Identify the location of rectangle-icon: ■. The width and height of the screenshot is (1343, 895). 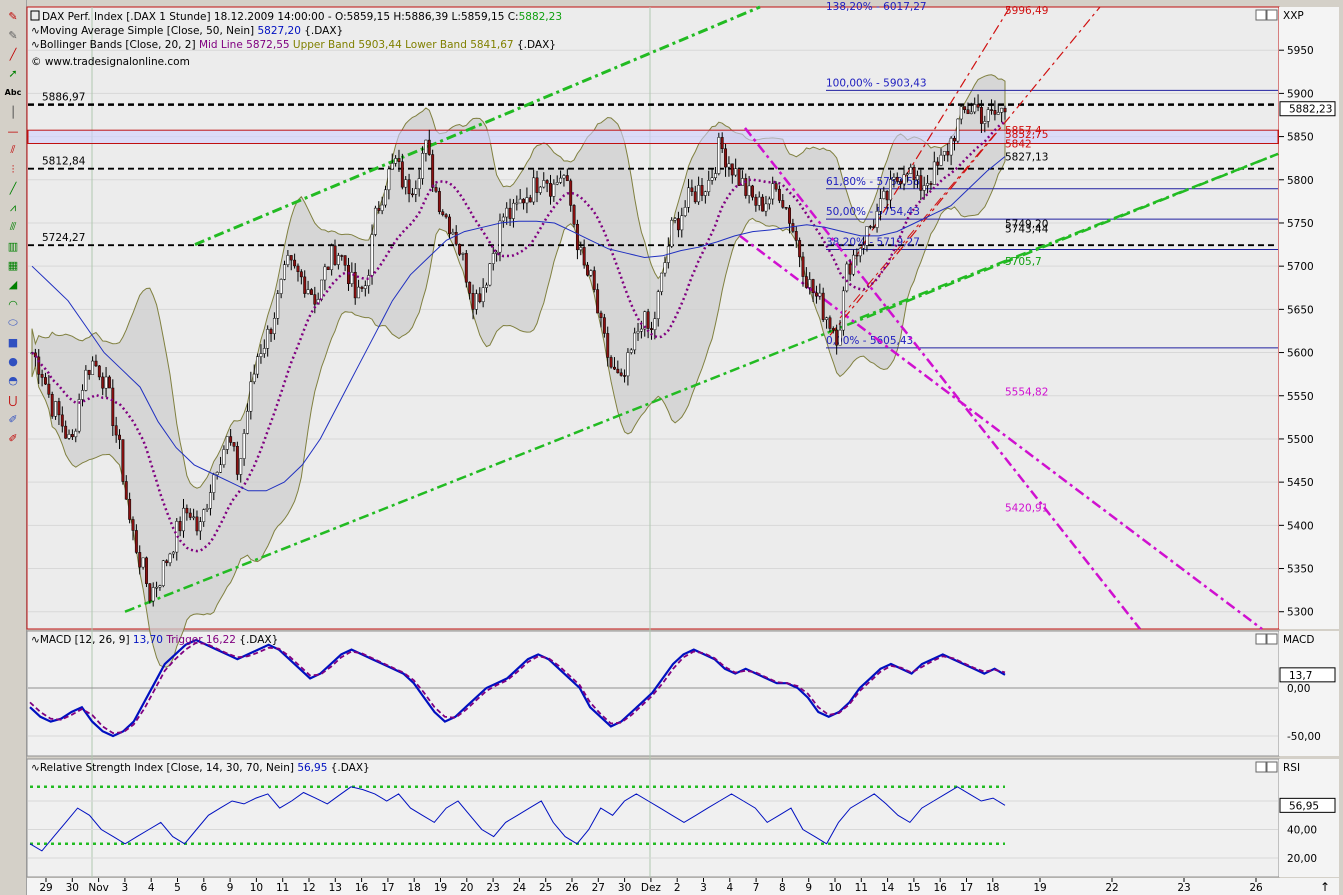
(13, 342).